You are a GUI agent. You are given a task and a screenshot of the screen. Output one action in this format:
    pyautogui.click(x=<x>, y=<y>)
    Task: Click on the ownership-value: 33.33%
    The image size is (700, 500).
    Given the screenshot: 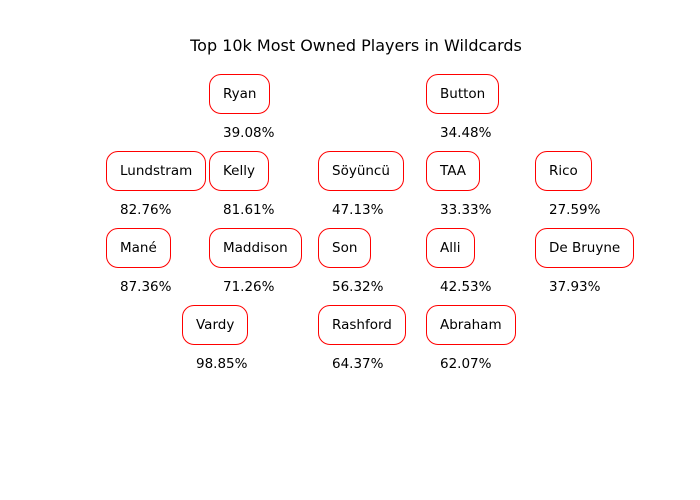 What is the action you would take?
    pyautogui.click(x=466, y=210)
    